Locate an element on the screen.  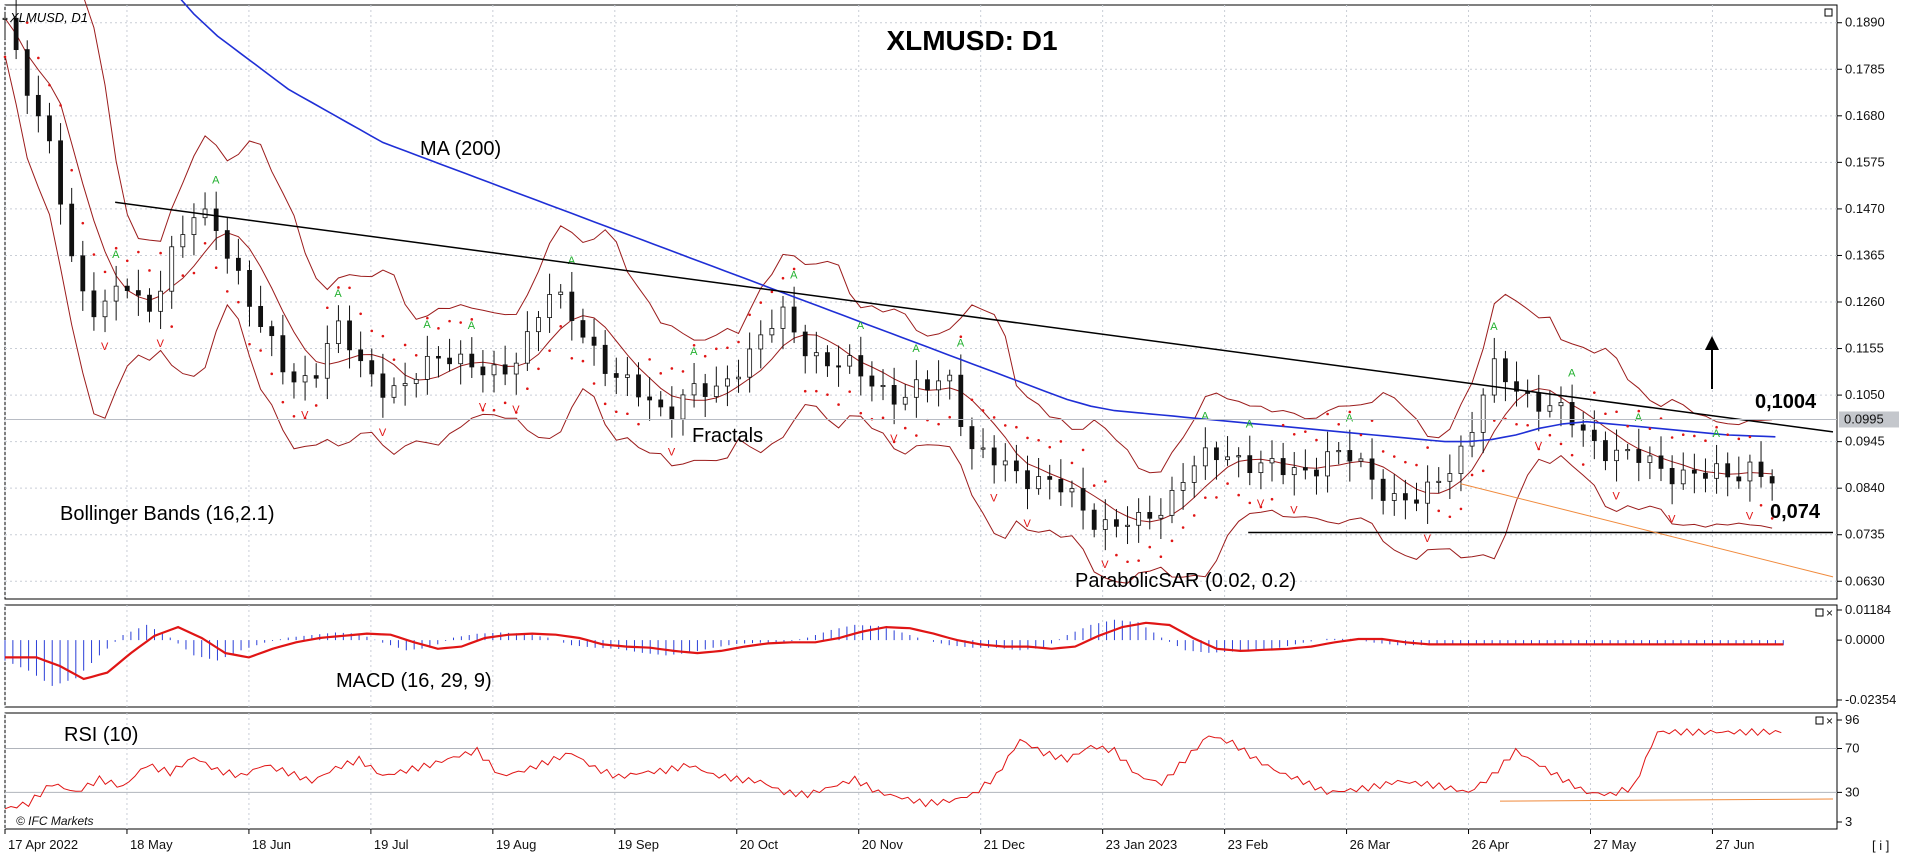
orange-trend-line is located at coordinates (1647, 530).